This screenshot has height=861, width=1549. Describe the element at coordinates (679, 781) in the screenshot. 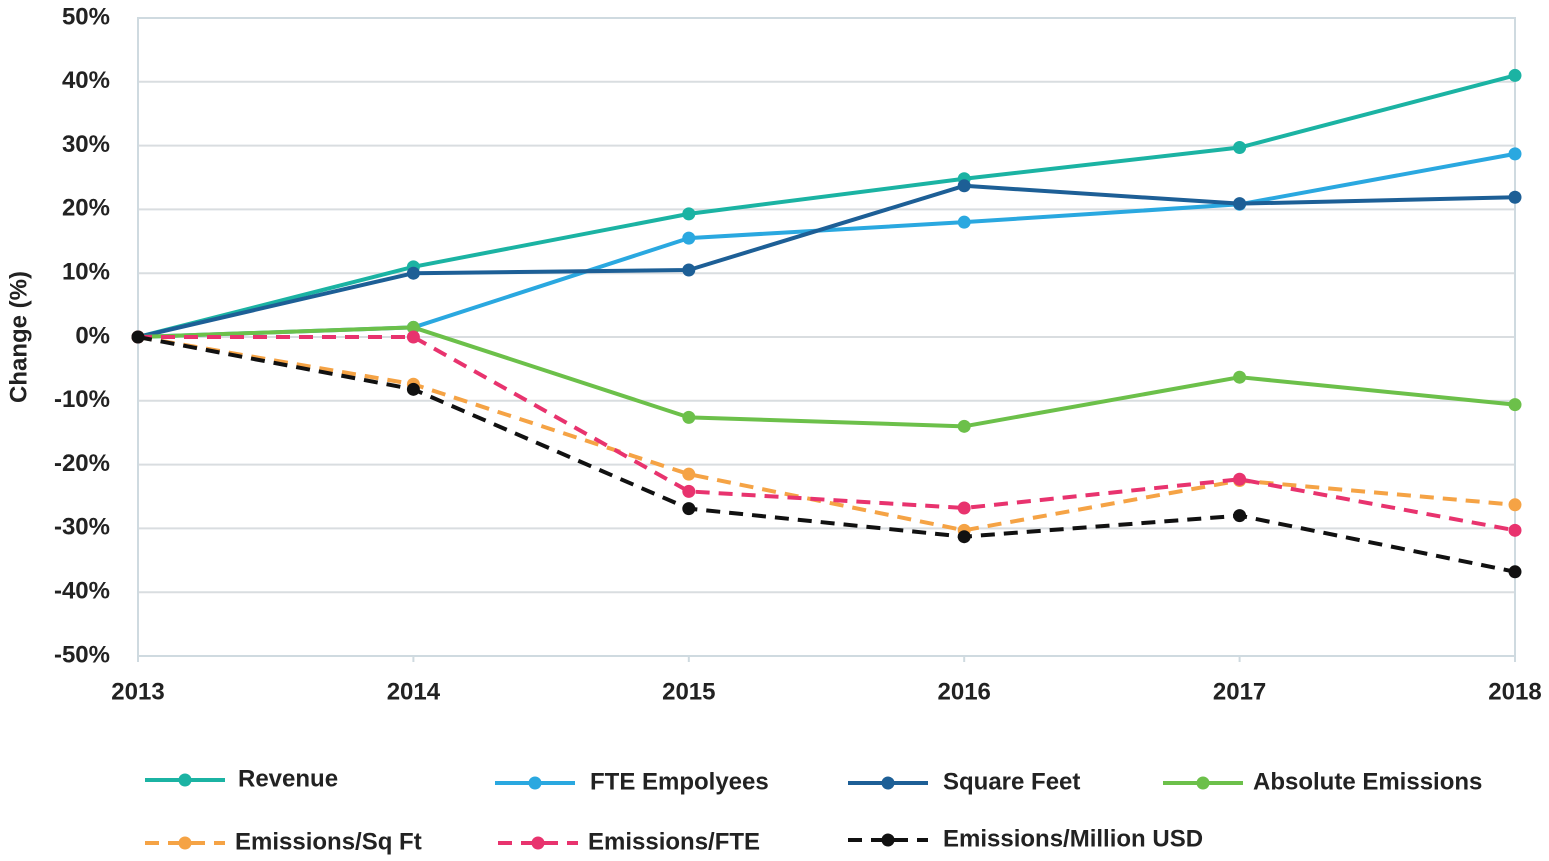

I see `legend-label: FTE Empolyees` at that location.